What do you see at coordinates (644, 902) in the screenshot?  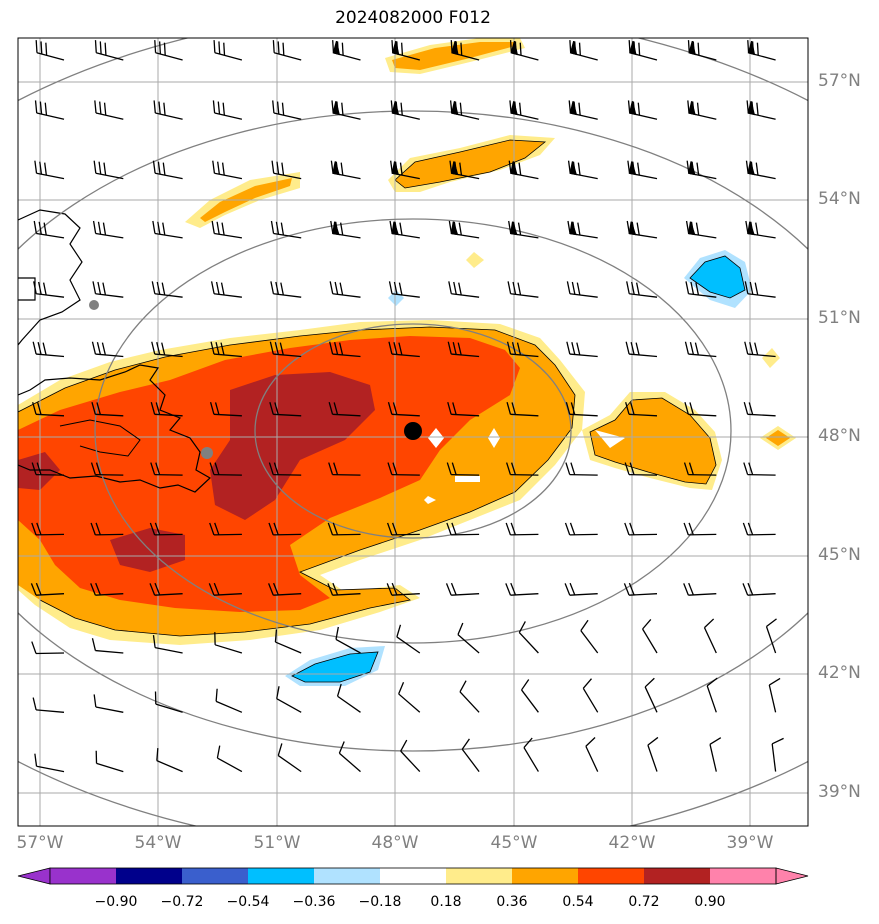 I see `colorbar-tick: 0.72` at bounding box center [644, 902].